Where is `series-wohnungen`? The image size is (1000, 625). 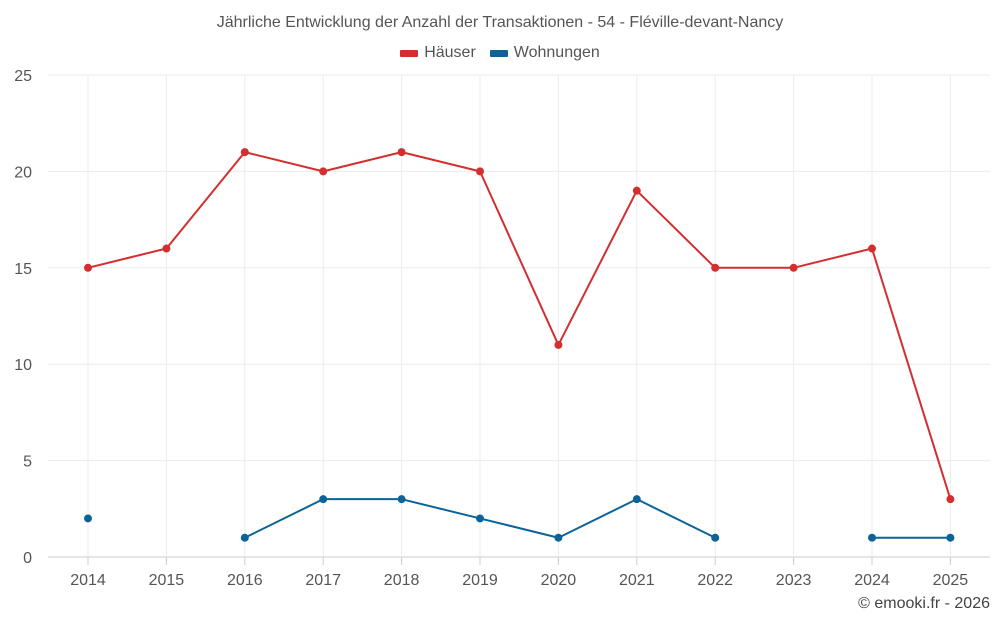 series-wohnungen is located at coordinates (519, 518).